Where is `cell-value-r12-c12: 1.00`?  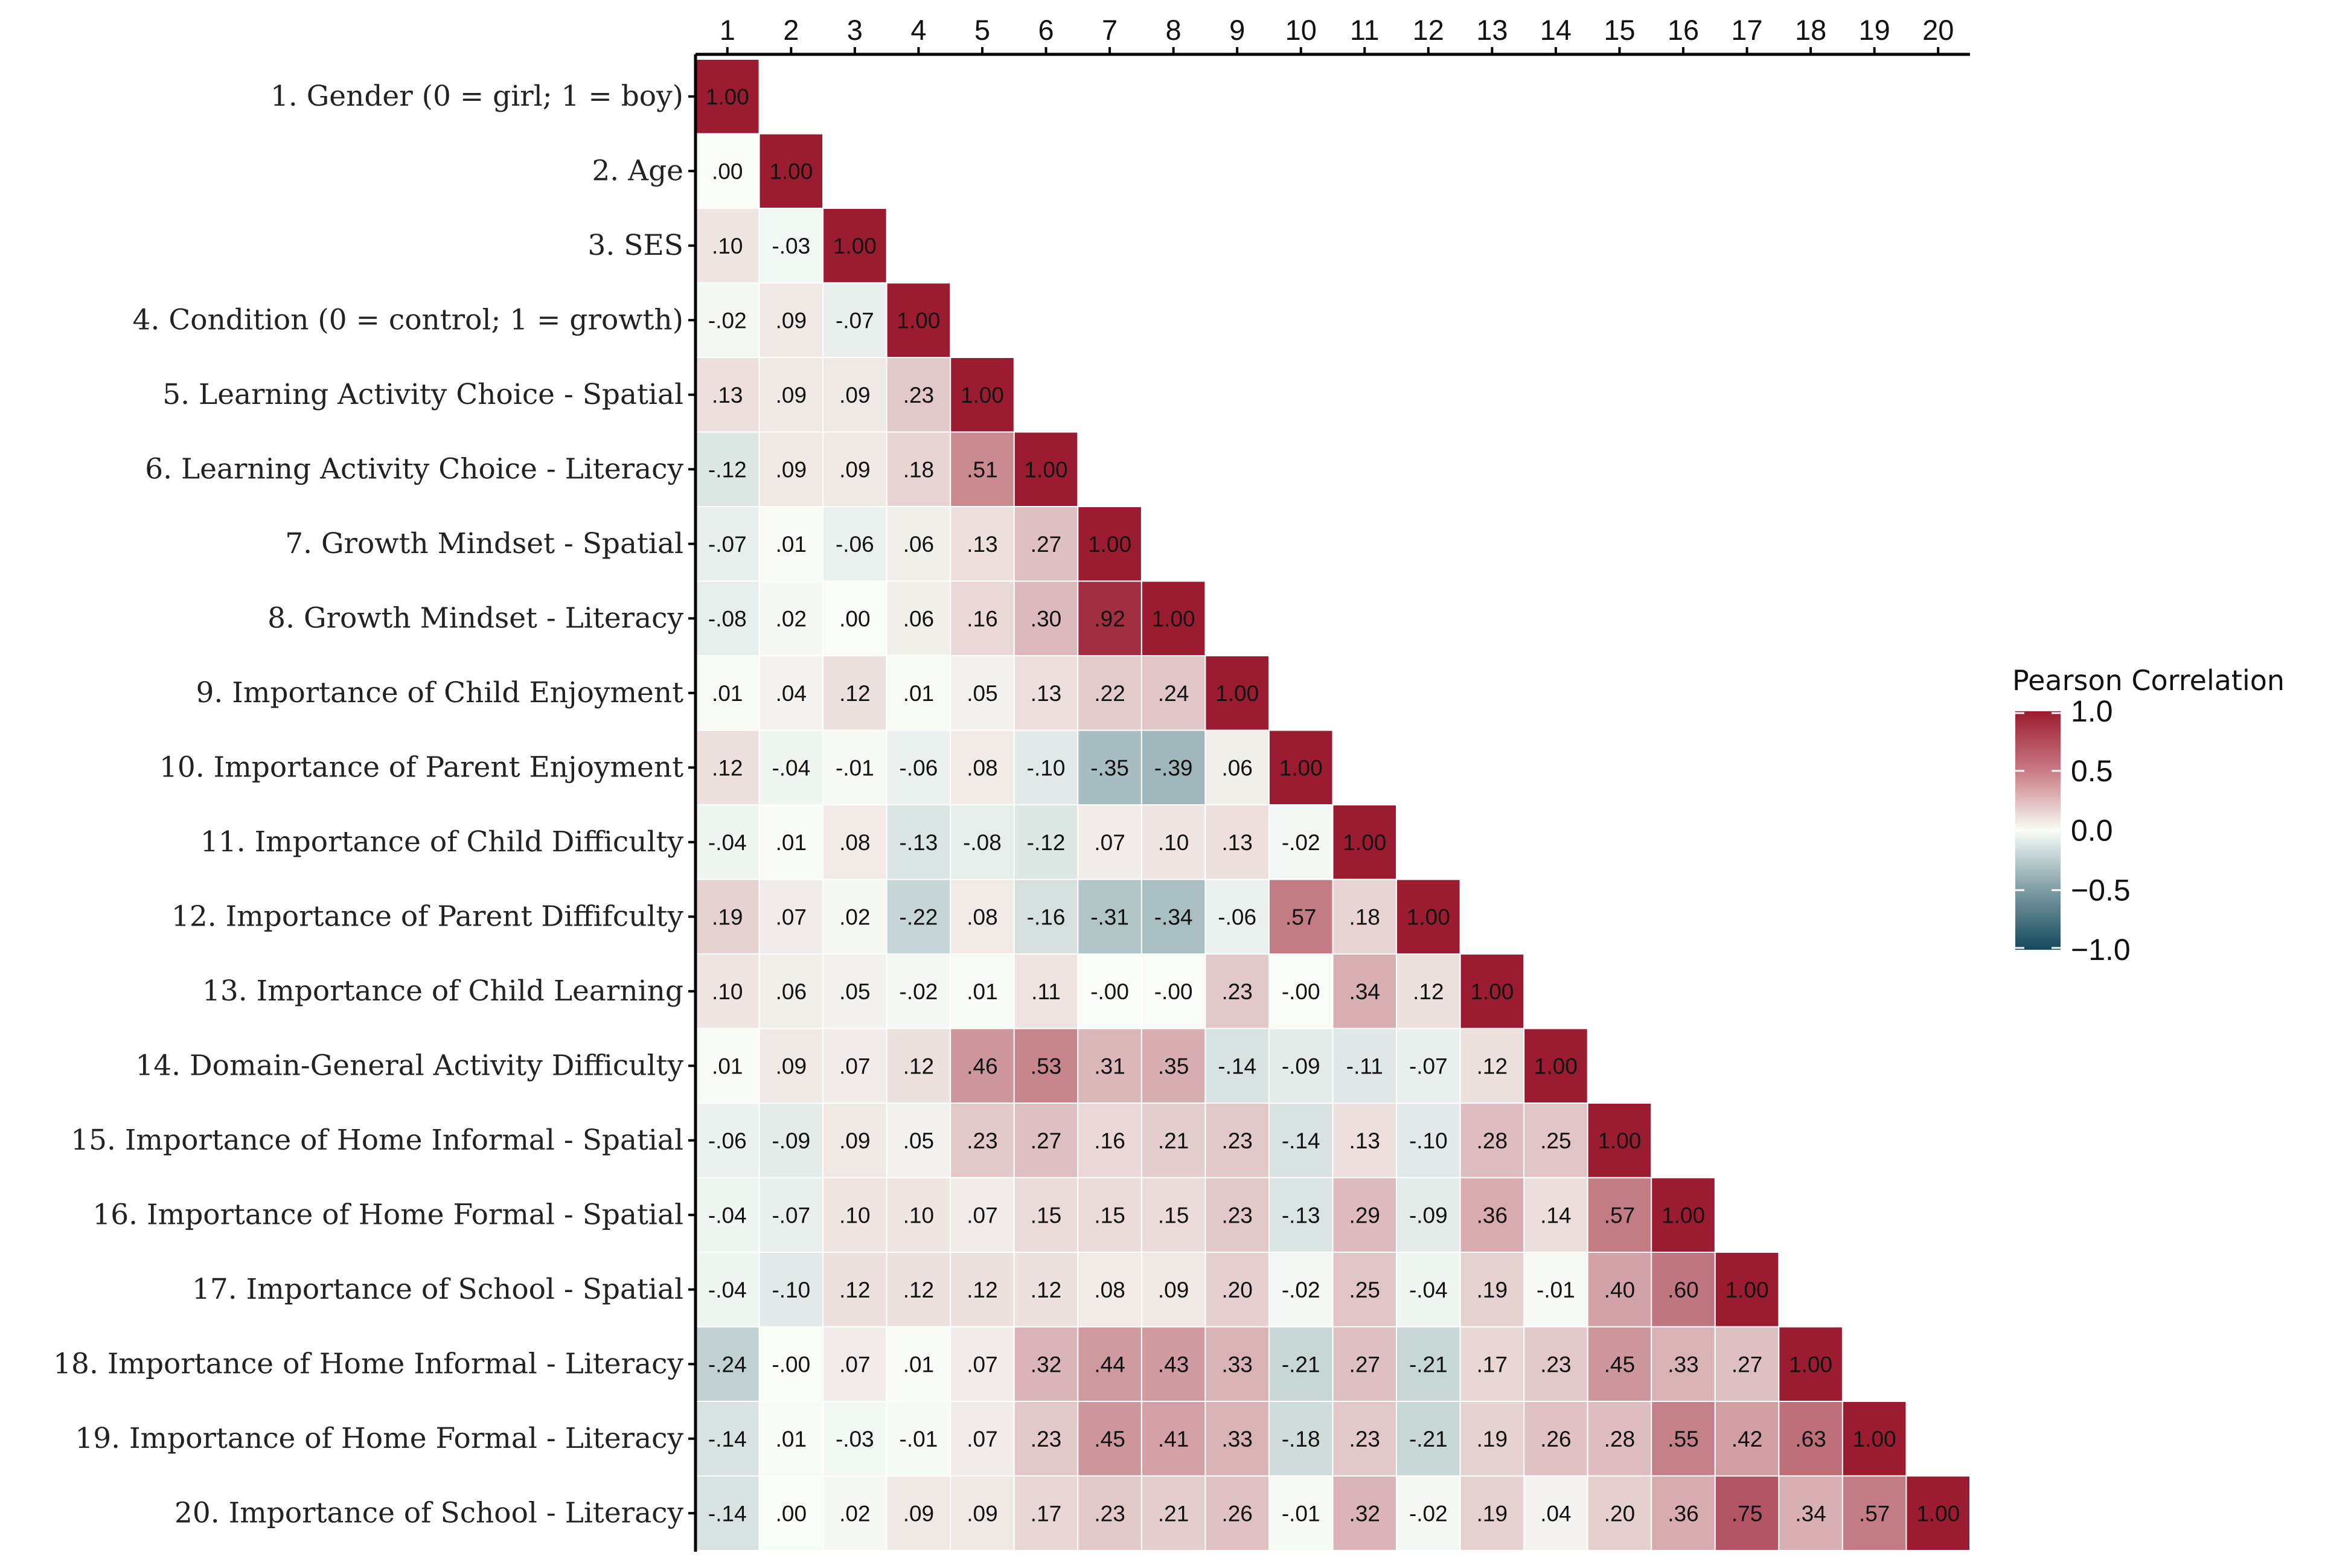 cell-value-r12-c12: 1.00 is located at coordinates (1428, 916).